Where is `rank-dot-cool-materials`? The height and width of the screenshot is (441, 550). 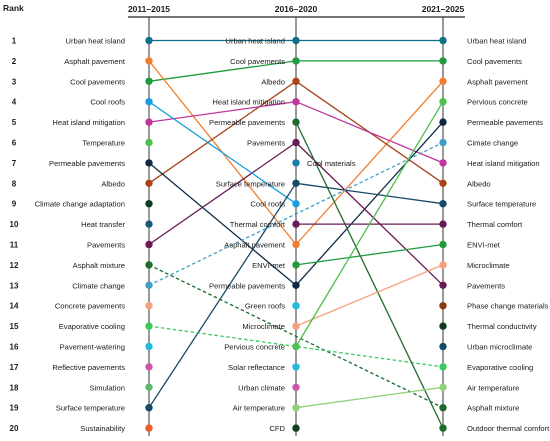
rank-dot-cool-materials is located at coordinates (296, 163).